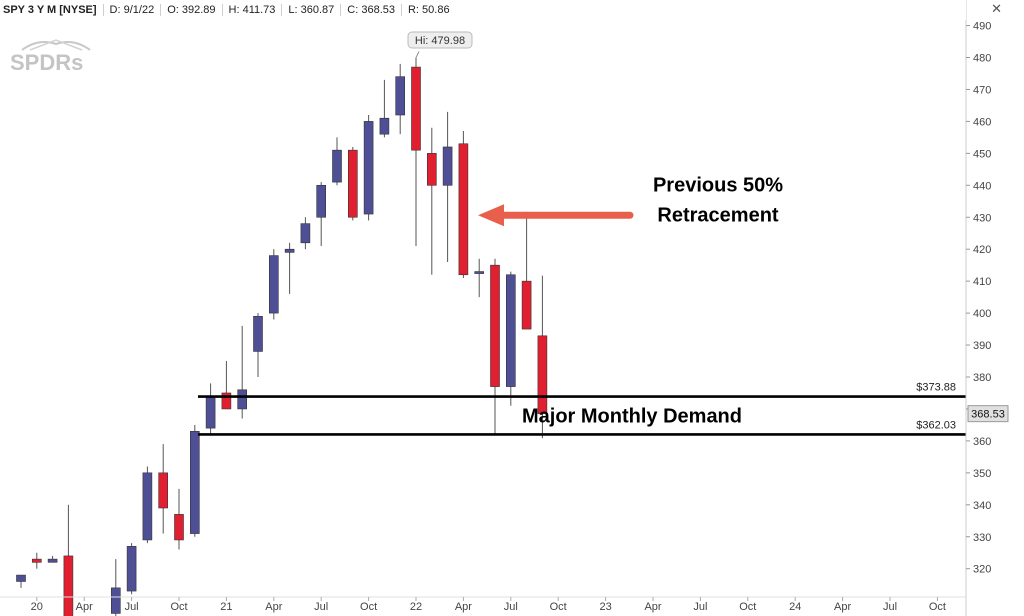 The width and height of the screenshot is (1024, 616). Describe the element at coordinates (226, 607) in the screenshot. I see `x-tick-label: 21` at that location.